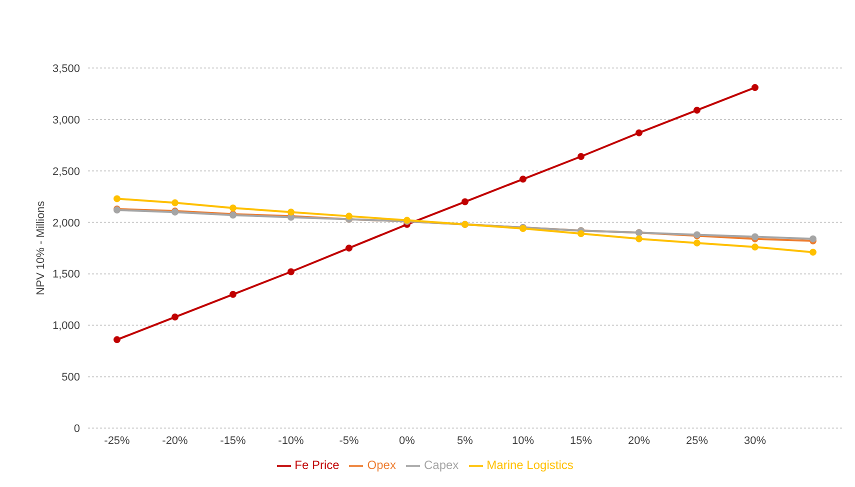  Describe the element at coordinates (71, 378) in the screenshot. I see `y-tick-label: 500` at that location.